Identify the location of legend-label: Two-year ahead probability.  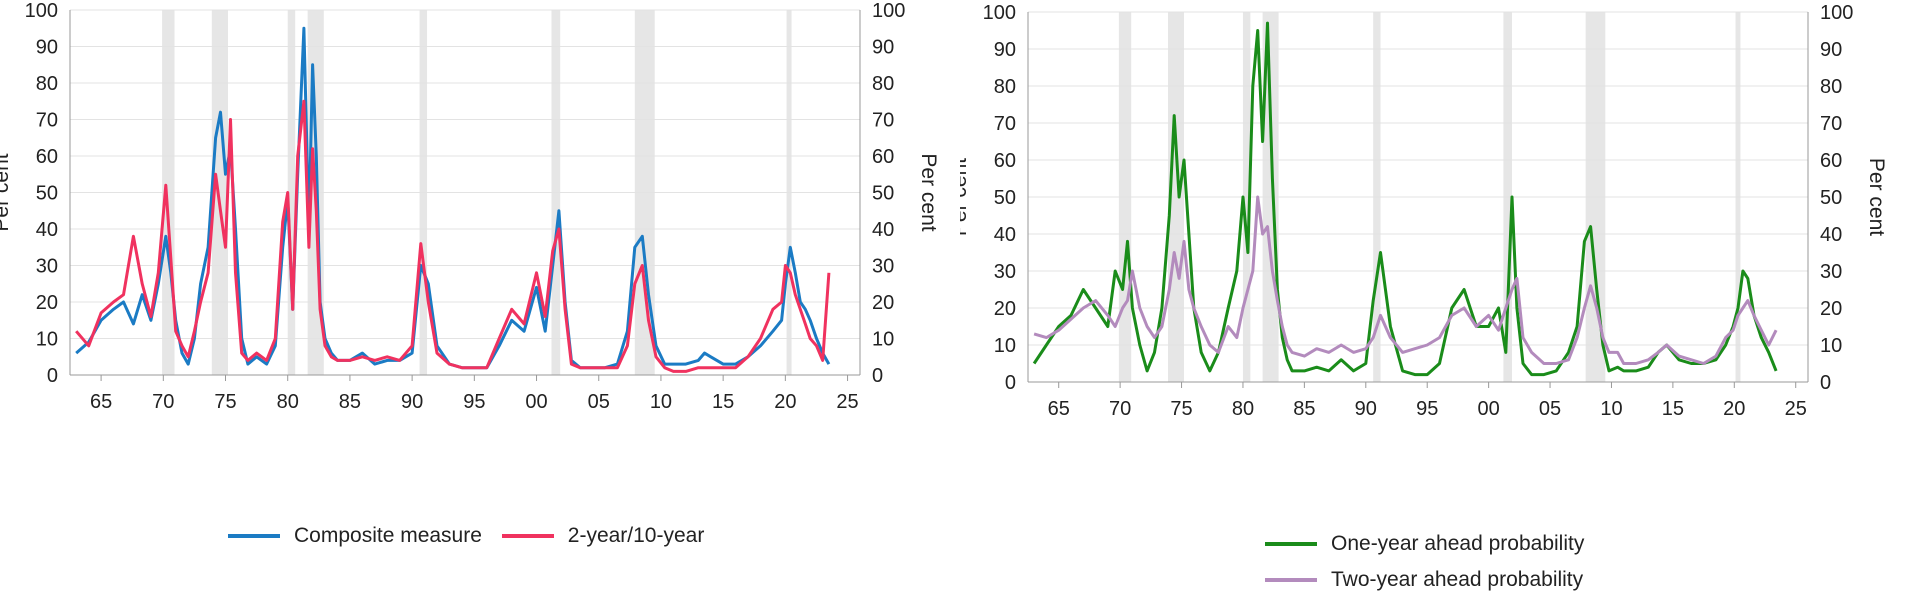
(1457, 579).